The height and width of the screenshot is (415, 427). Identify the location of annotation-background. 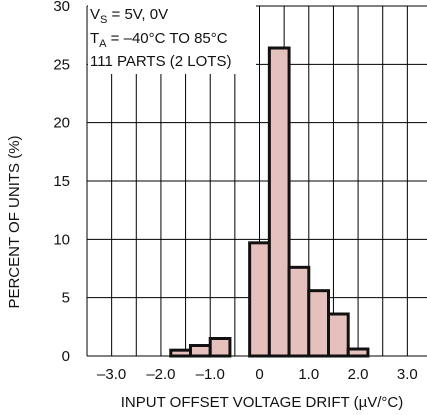
(172, 37).